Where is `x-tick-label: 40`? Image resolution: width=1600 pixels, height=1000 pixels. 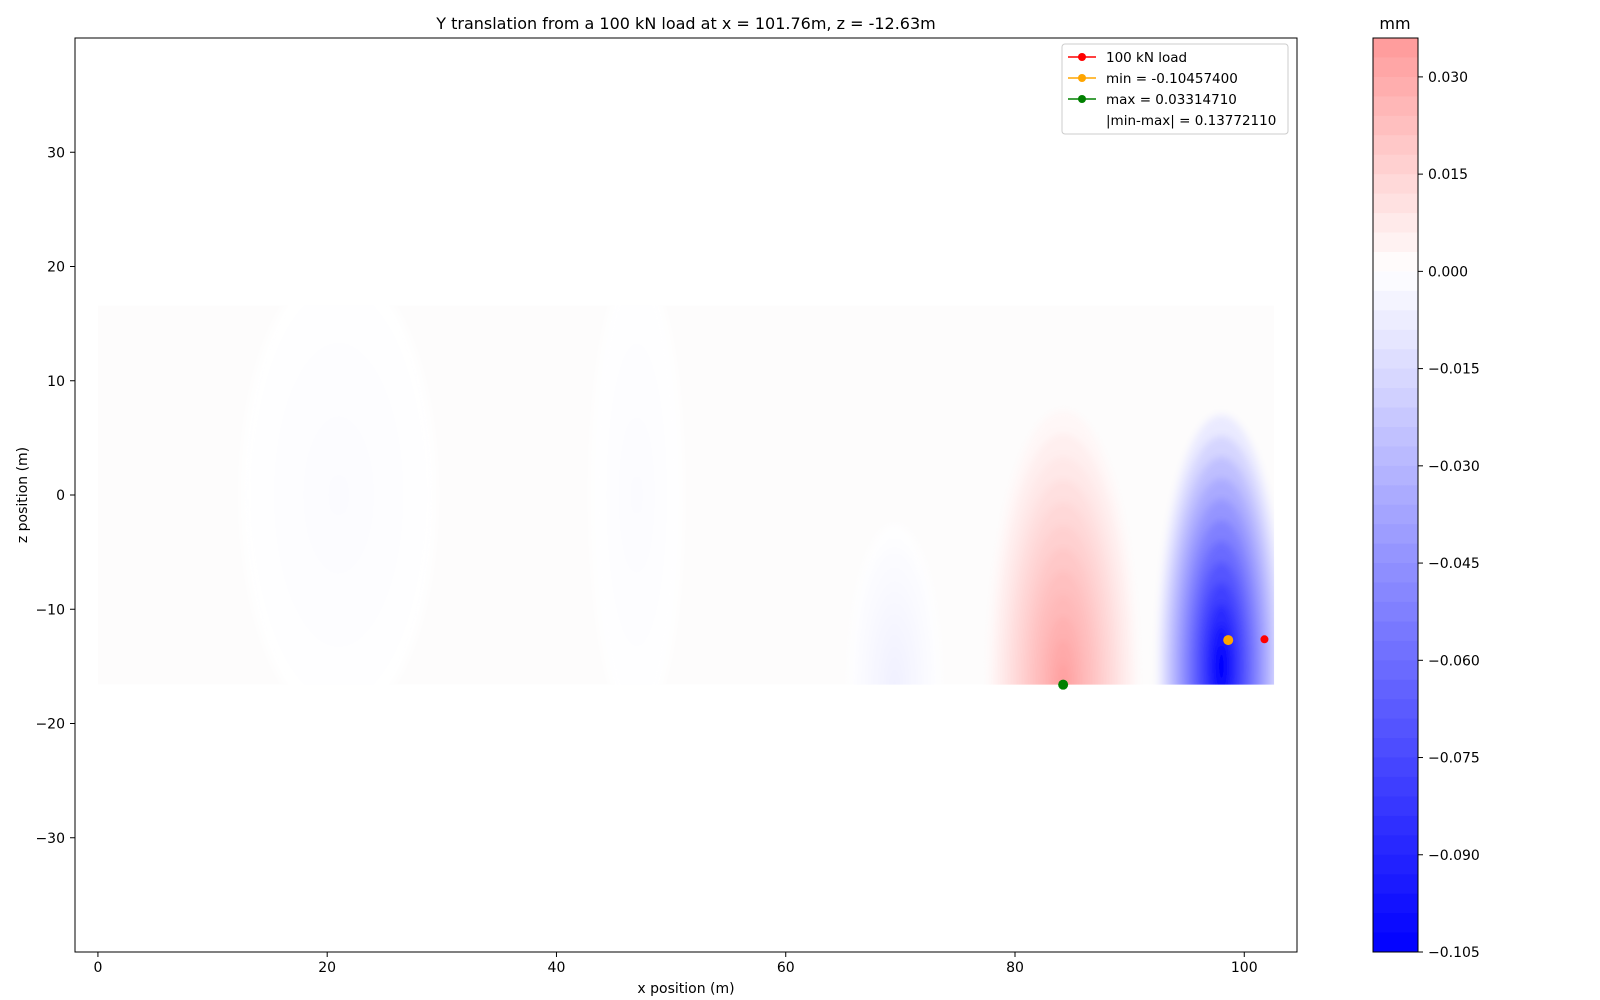
x-tick-label: 40 is located at coordinates (557, 968).